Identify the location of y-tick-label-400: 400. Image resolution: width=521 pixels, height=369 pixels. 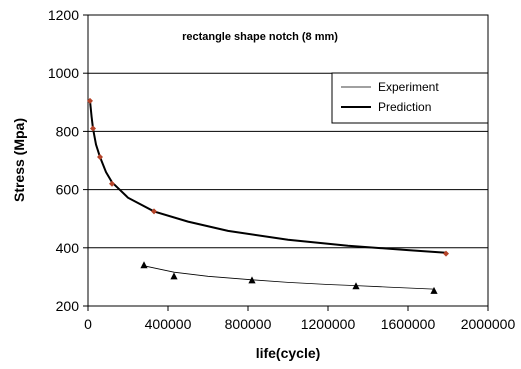
(68, 248).